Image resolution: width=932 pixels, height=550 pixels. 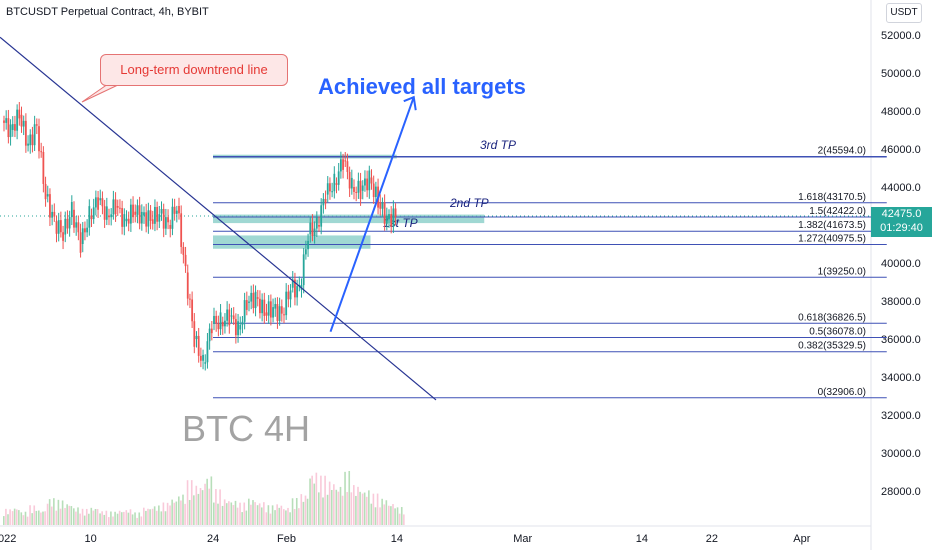 What do you see at coordinates (522, 539) in the screenshot?
I see `time-tick-label: Mar` at bounding box center [522, 539].